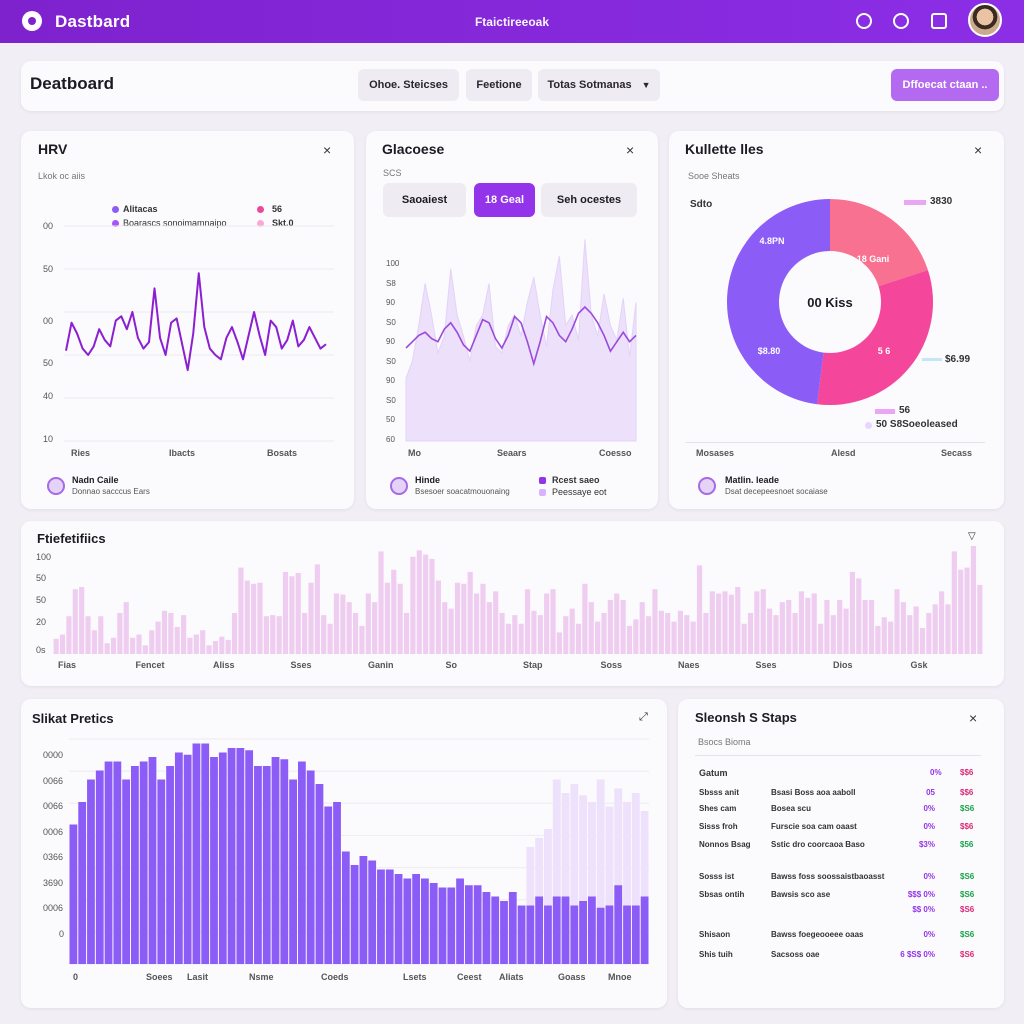  Describe the element at coordinates (930, 792) in the screenshot. I see `table-cell: 05` at that location.